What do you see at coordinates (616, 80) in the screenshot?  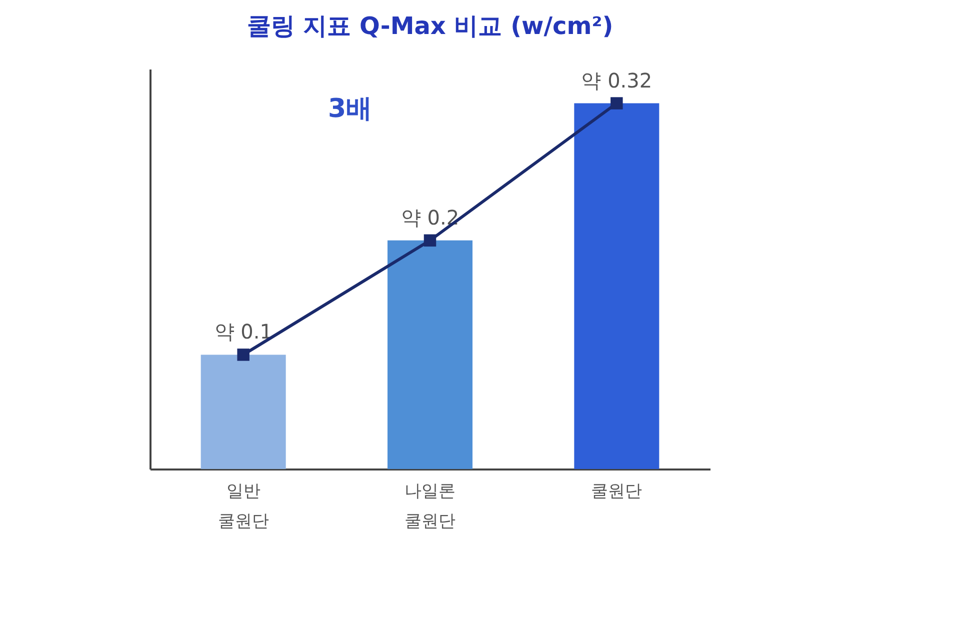 I see `data-label: 약 0.32` at bounding box center [616, 80].